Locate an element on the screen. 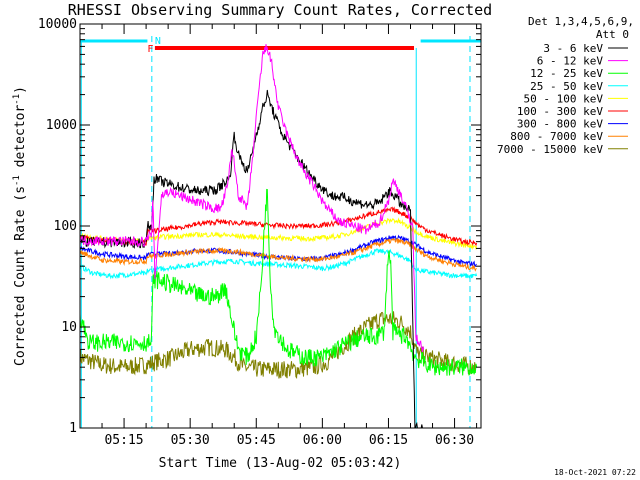 This screenshot has height=480, width=640. legend-label: 800 - 7000 keV is located at coordinates (556, 136).